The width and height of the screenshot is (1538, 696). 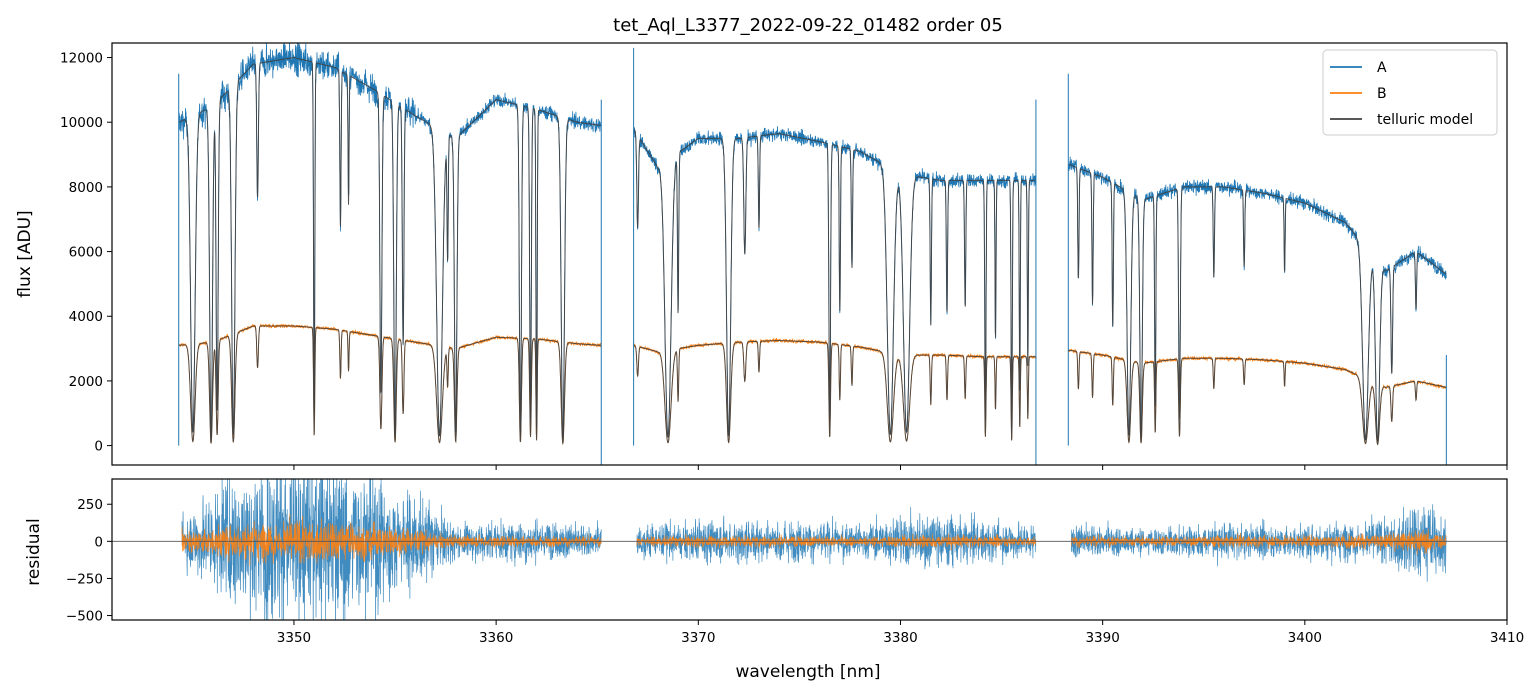 What do you see at coordinates (1507, 638) in the screenshot?
I see `x-tick-label: 3410` at bounding box center [1507, 638].